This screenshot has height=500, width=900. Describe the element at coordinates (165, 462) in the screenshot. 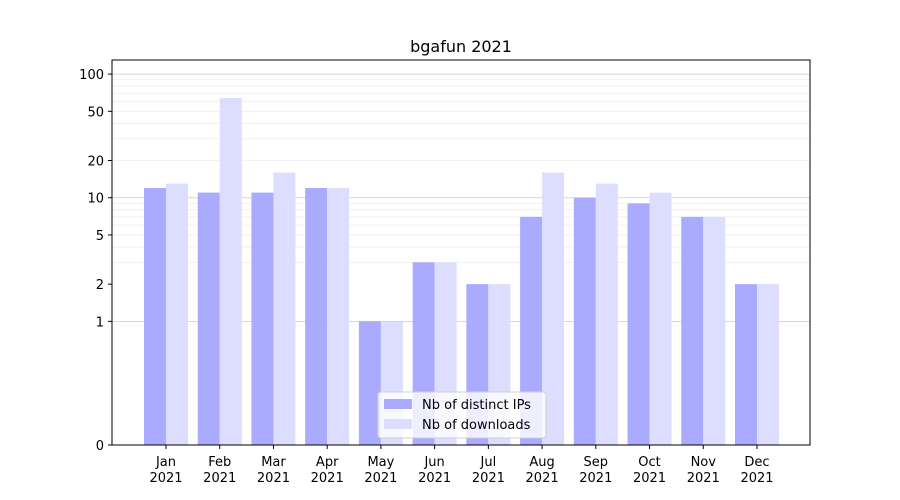

I see `x-tick-label-month: Jan` at that location.